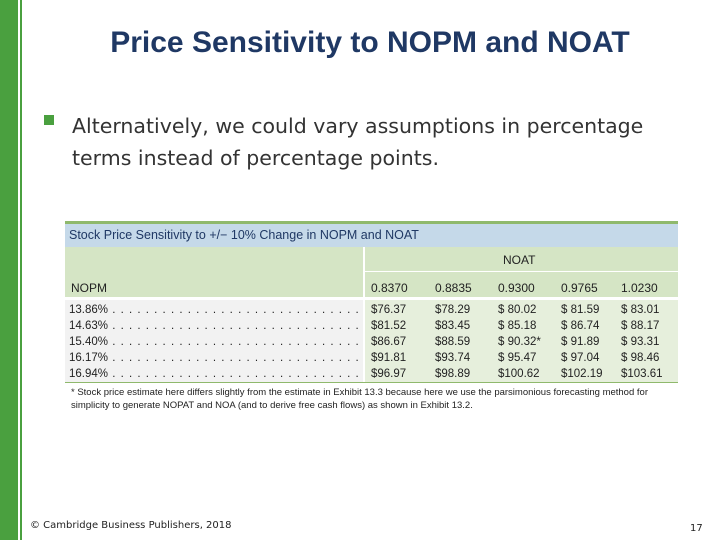 This screenshot has width=720, height=540. What do you see at coordinates (9, 270) in the screenshot?
I see `left-accent-bar` at bounding box center [9, 270].